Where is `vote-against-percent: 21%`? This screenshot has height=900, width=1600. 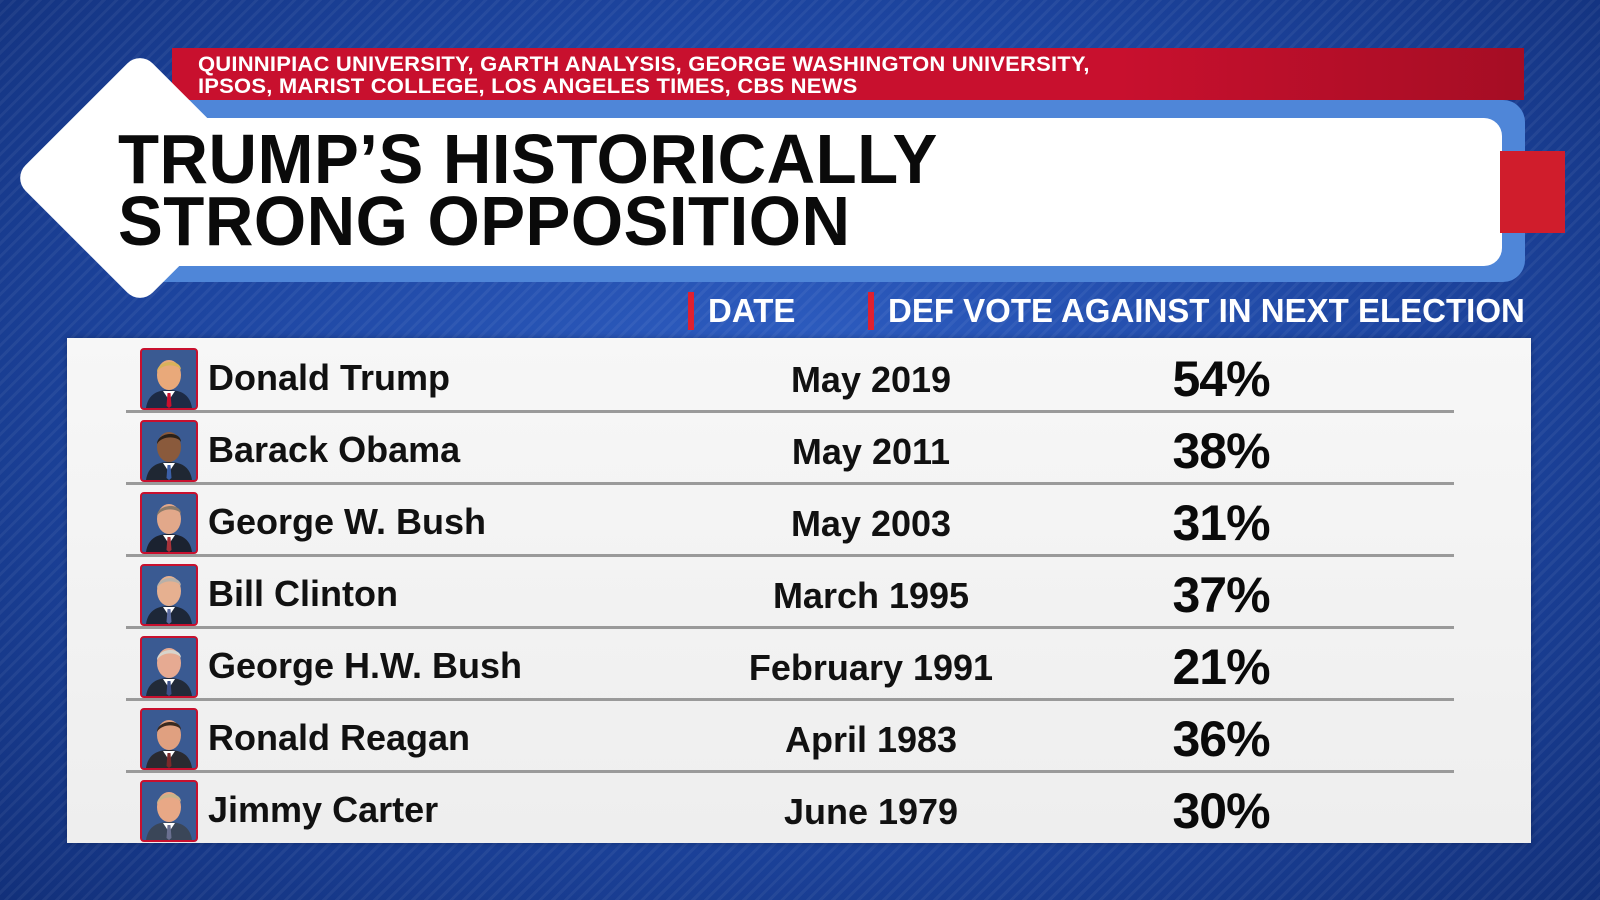 vote-against-percent: 21% is located at coordinates (1221, 667).